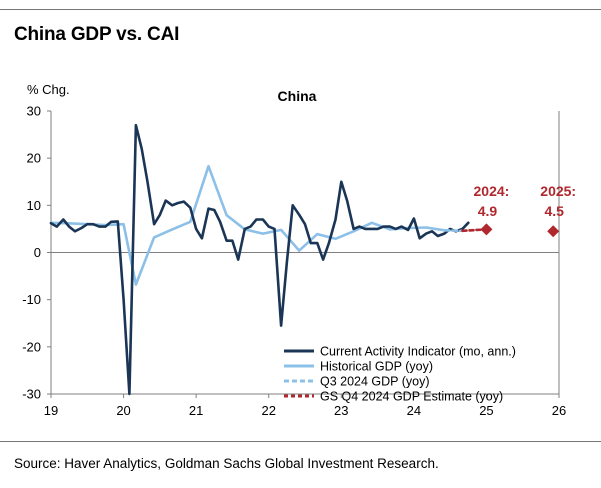  What do you see at coordinates (414, 410) in the screenshot?
I see `x-tick-label: 24` at bounding box center [414, 410].